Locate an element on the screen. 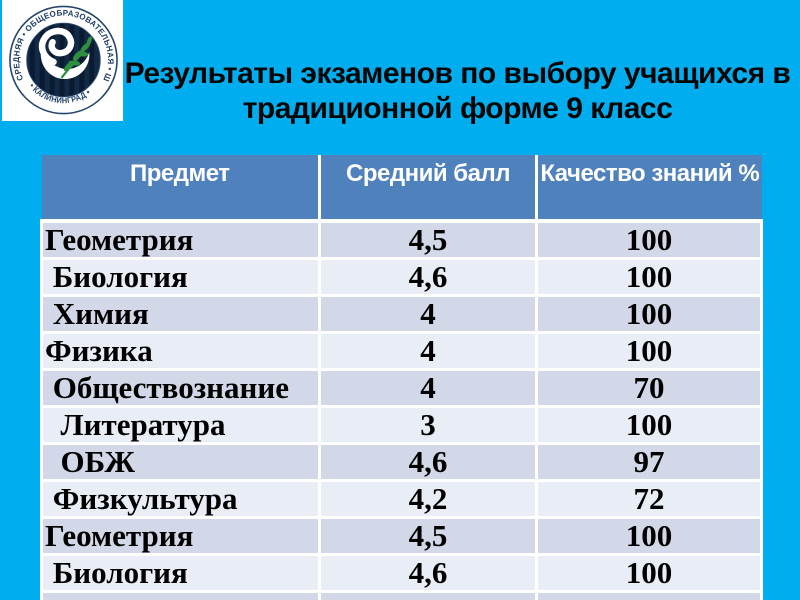 This screenshot has height=600, width=800. slide-title-line2: традиционной форме 9 класс is located at coordinates (457, 108).